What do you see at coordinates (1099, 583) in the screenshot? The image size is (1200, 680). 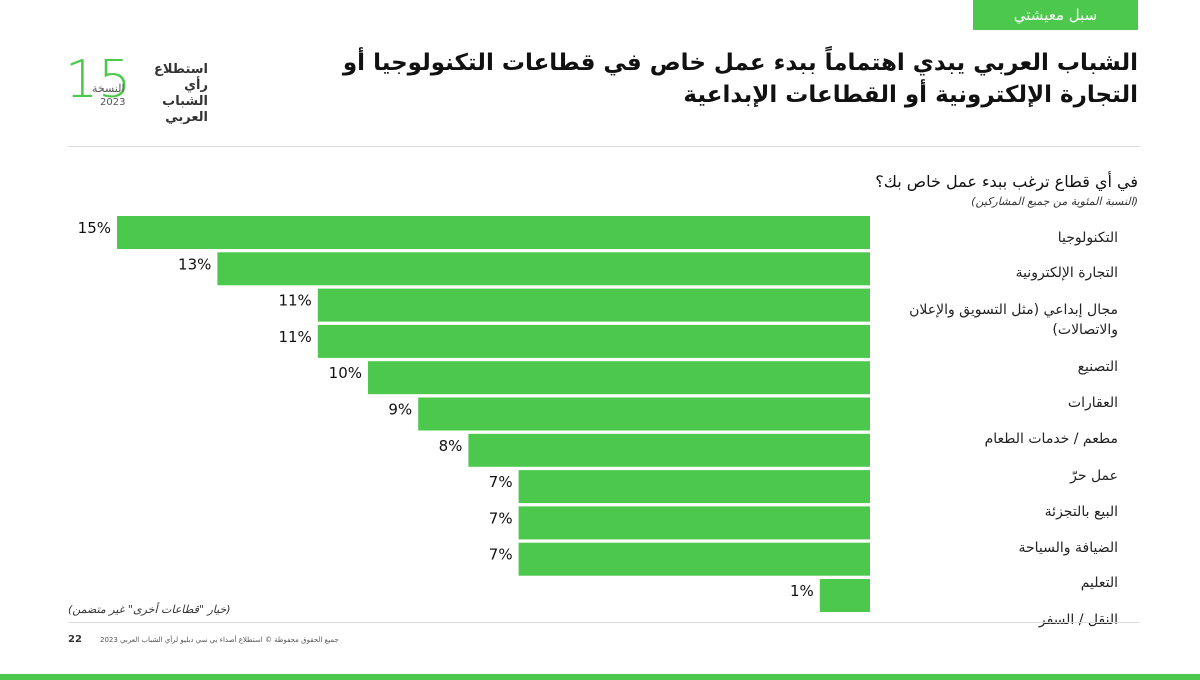 I see `category-label: التعليم` at bounding box center [1099, 583].